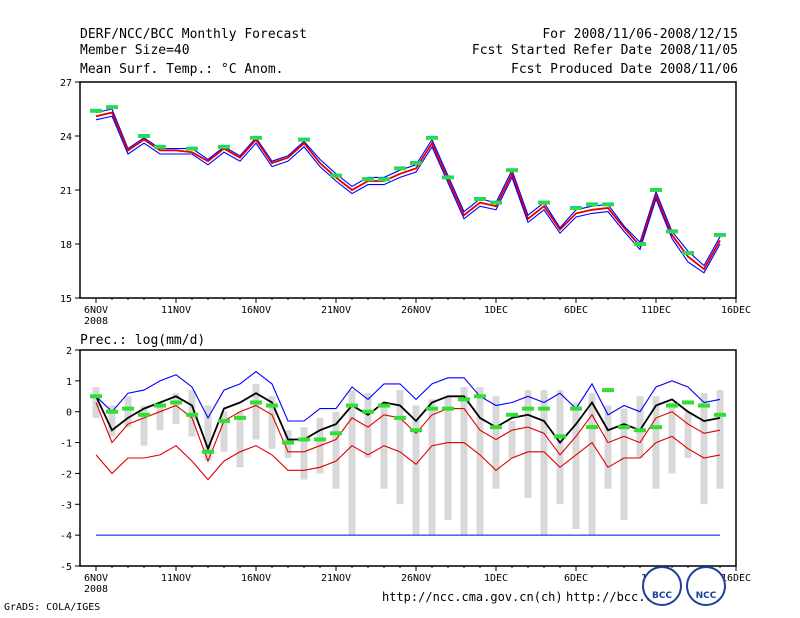 The image size is (800, 618). I want to click on prec-series-upper-line, so click(408, 396).